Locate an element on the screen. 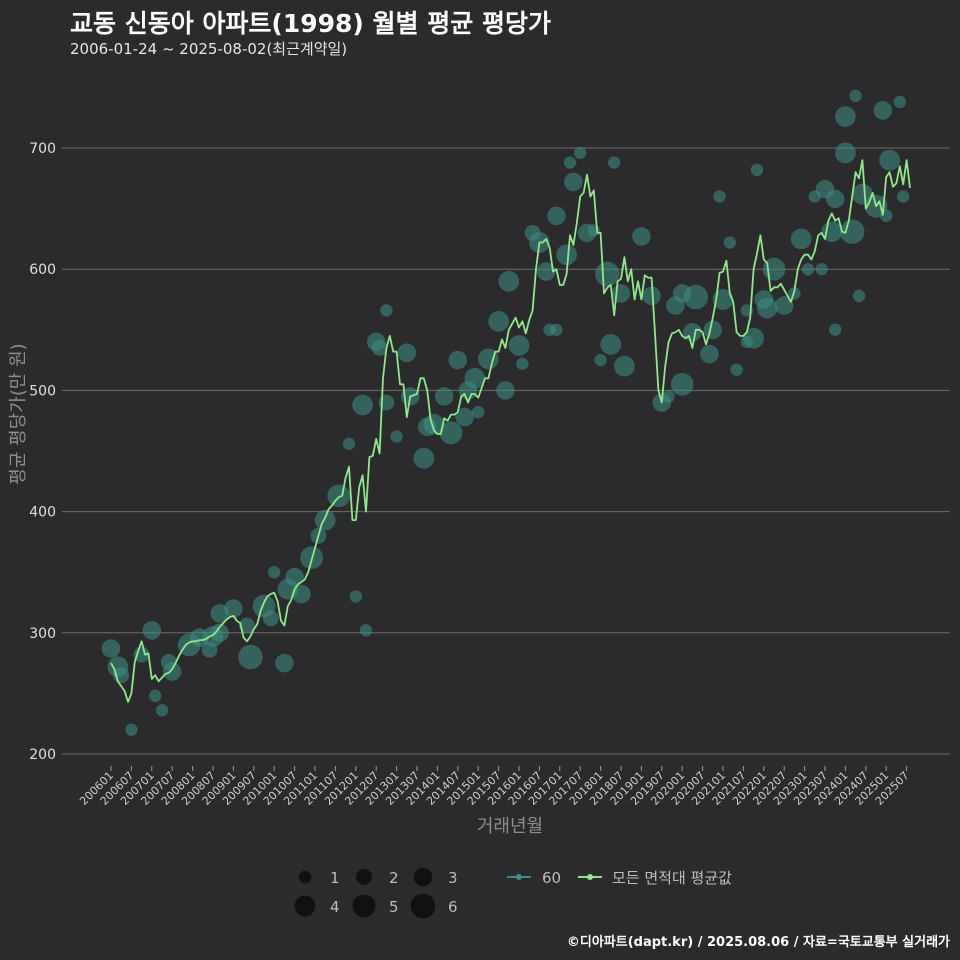 Image resolution: width=960 pixels, height=960 pixels. y-tick-label: 400 is located at coordinates (42, 513).